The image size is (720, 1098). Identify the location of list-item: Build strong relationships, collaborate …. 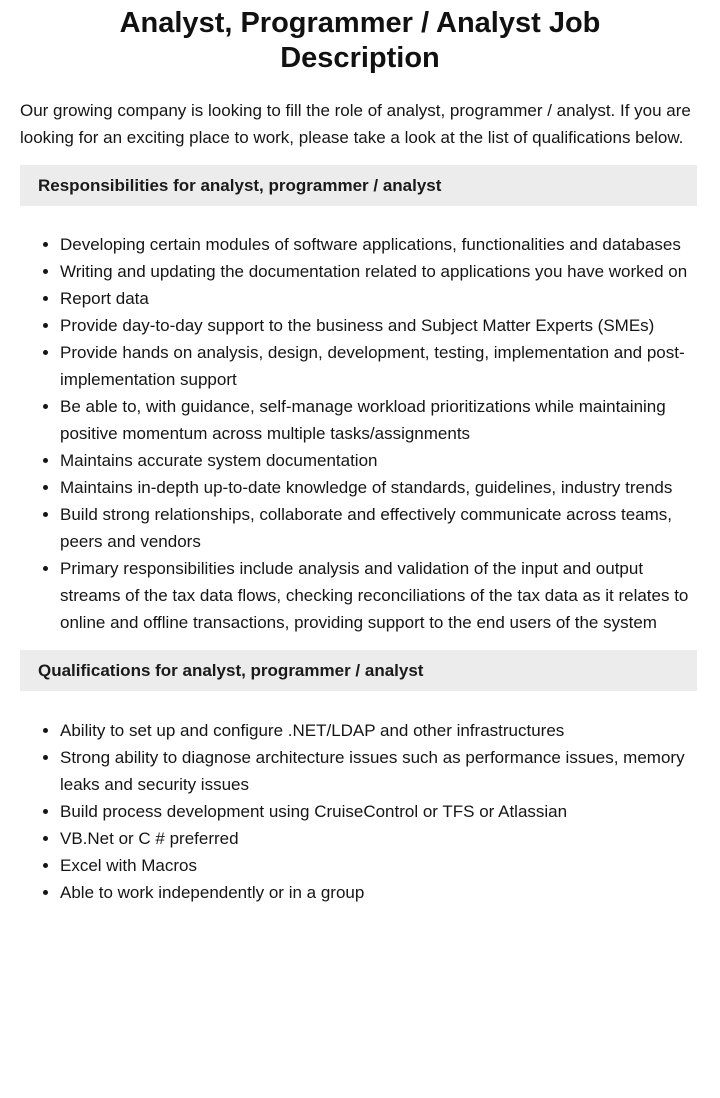
(379, 528).